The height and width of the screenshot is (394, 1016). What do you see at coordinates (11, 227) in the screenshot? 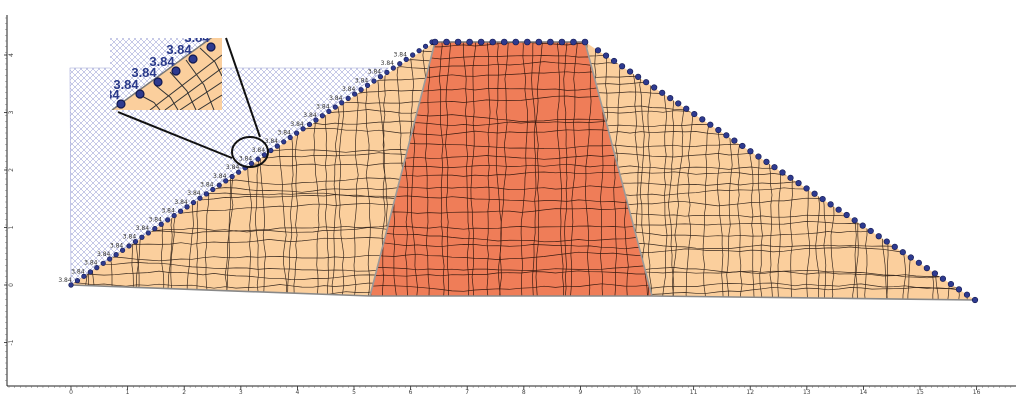
I see `y-tick-label: 1` at bounding box center [11, 227].